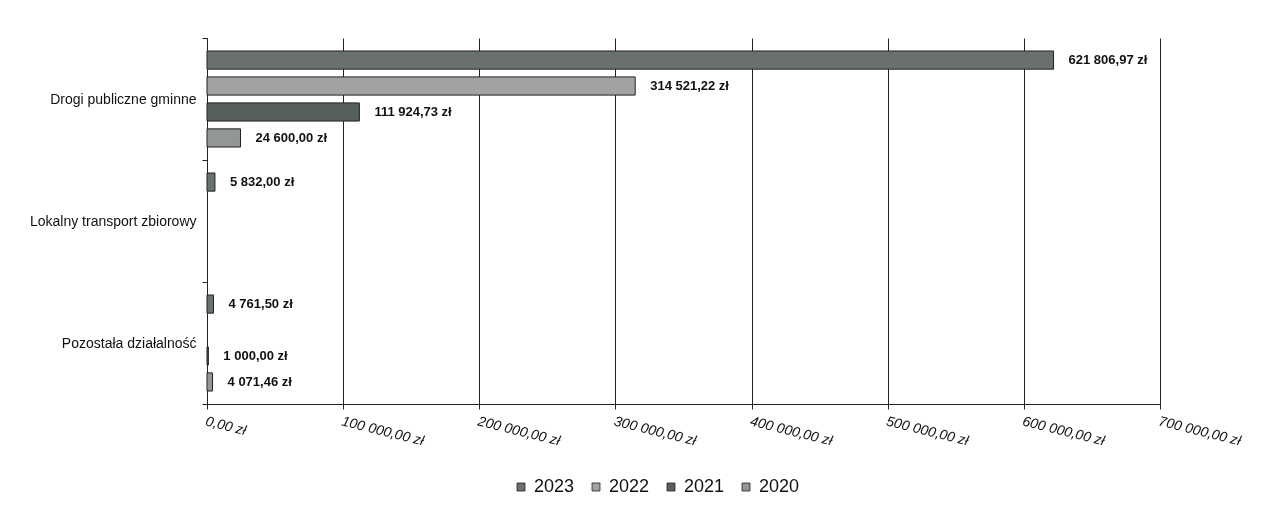 Image resolution: width=1267 pixels, height=518 pixels. What do you see at coordinates (1108, 60) in the screenshot?
I see `data-label: 621 806,97 zł` at bounding box center [1108, 60].